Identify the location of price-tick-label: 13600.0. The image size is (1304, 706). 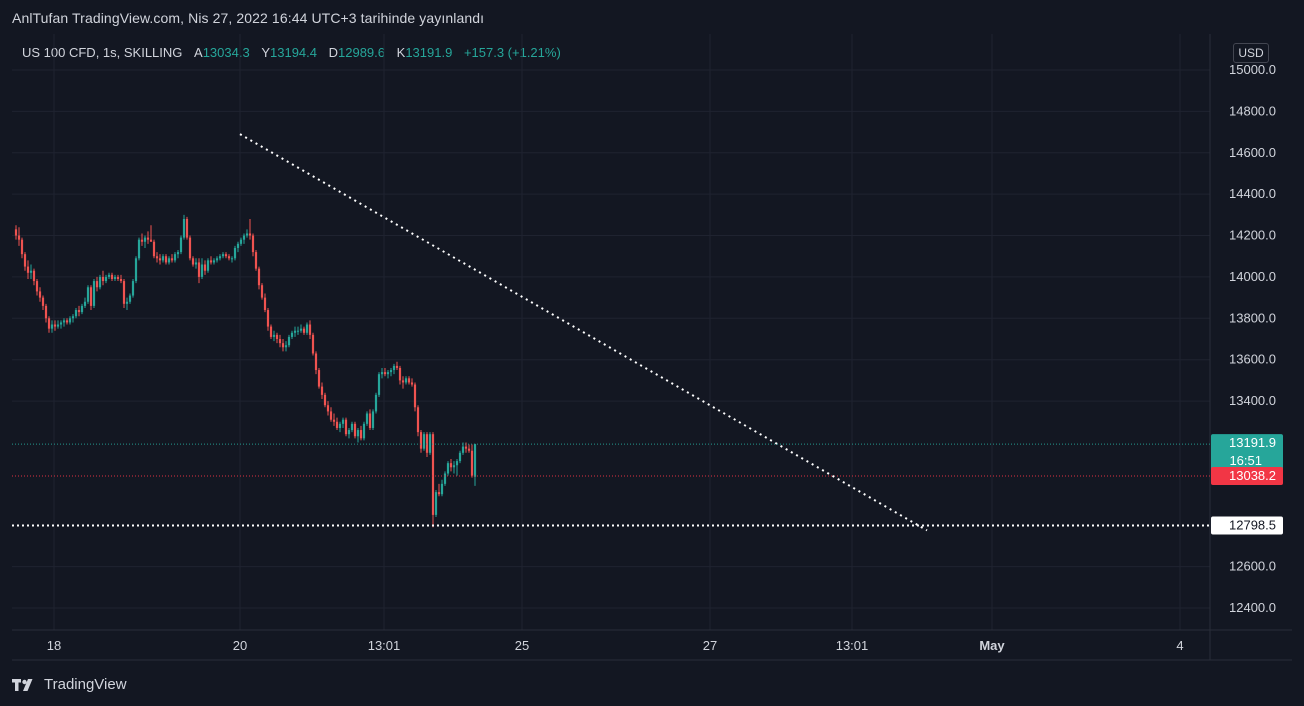
(1252, 359).